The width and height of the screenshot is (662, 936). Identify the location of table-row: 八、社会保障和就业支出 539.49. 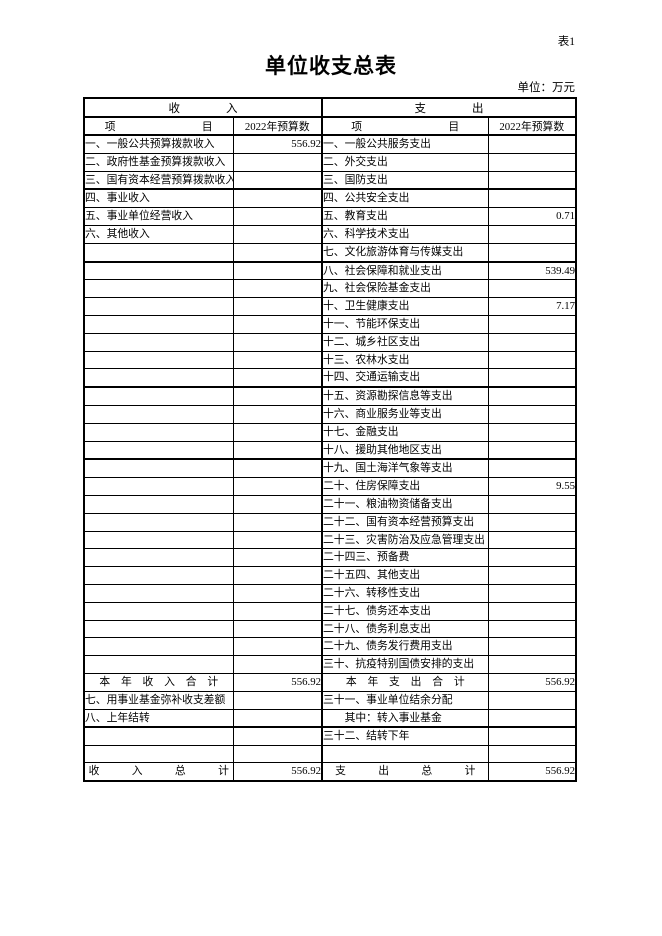
(330, 271).